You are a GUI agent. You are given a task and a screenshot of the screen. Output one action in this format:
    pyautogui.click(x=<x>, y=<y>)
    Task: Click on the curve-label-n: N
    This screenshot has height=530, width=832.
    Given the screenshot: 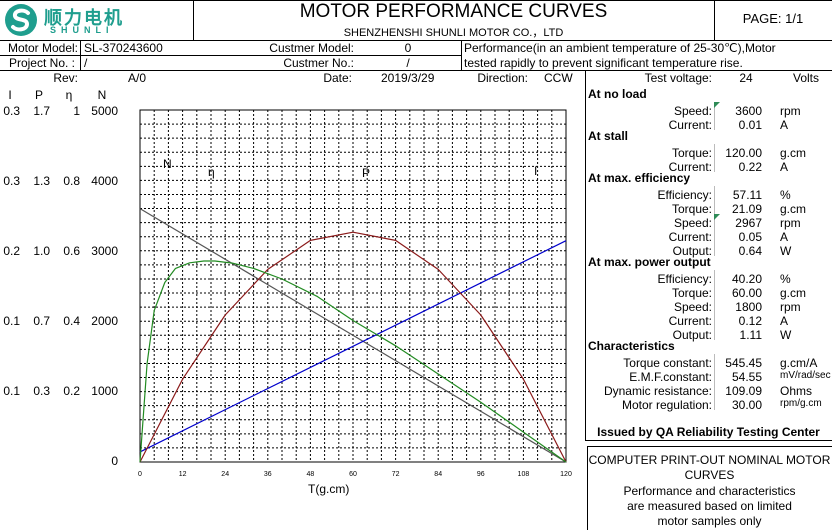 What is the action you would take?
    pyautogui.click(x=167, y=164)
    